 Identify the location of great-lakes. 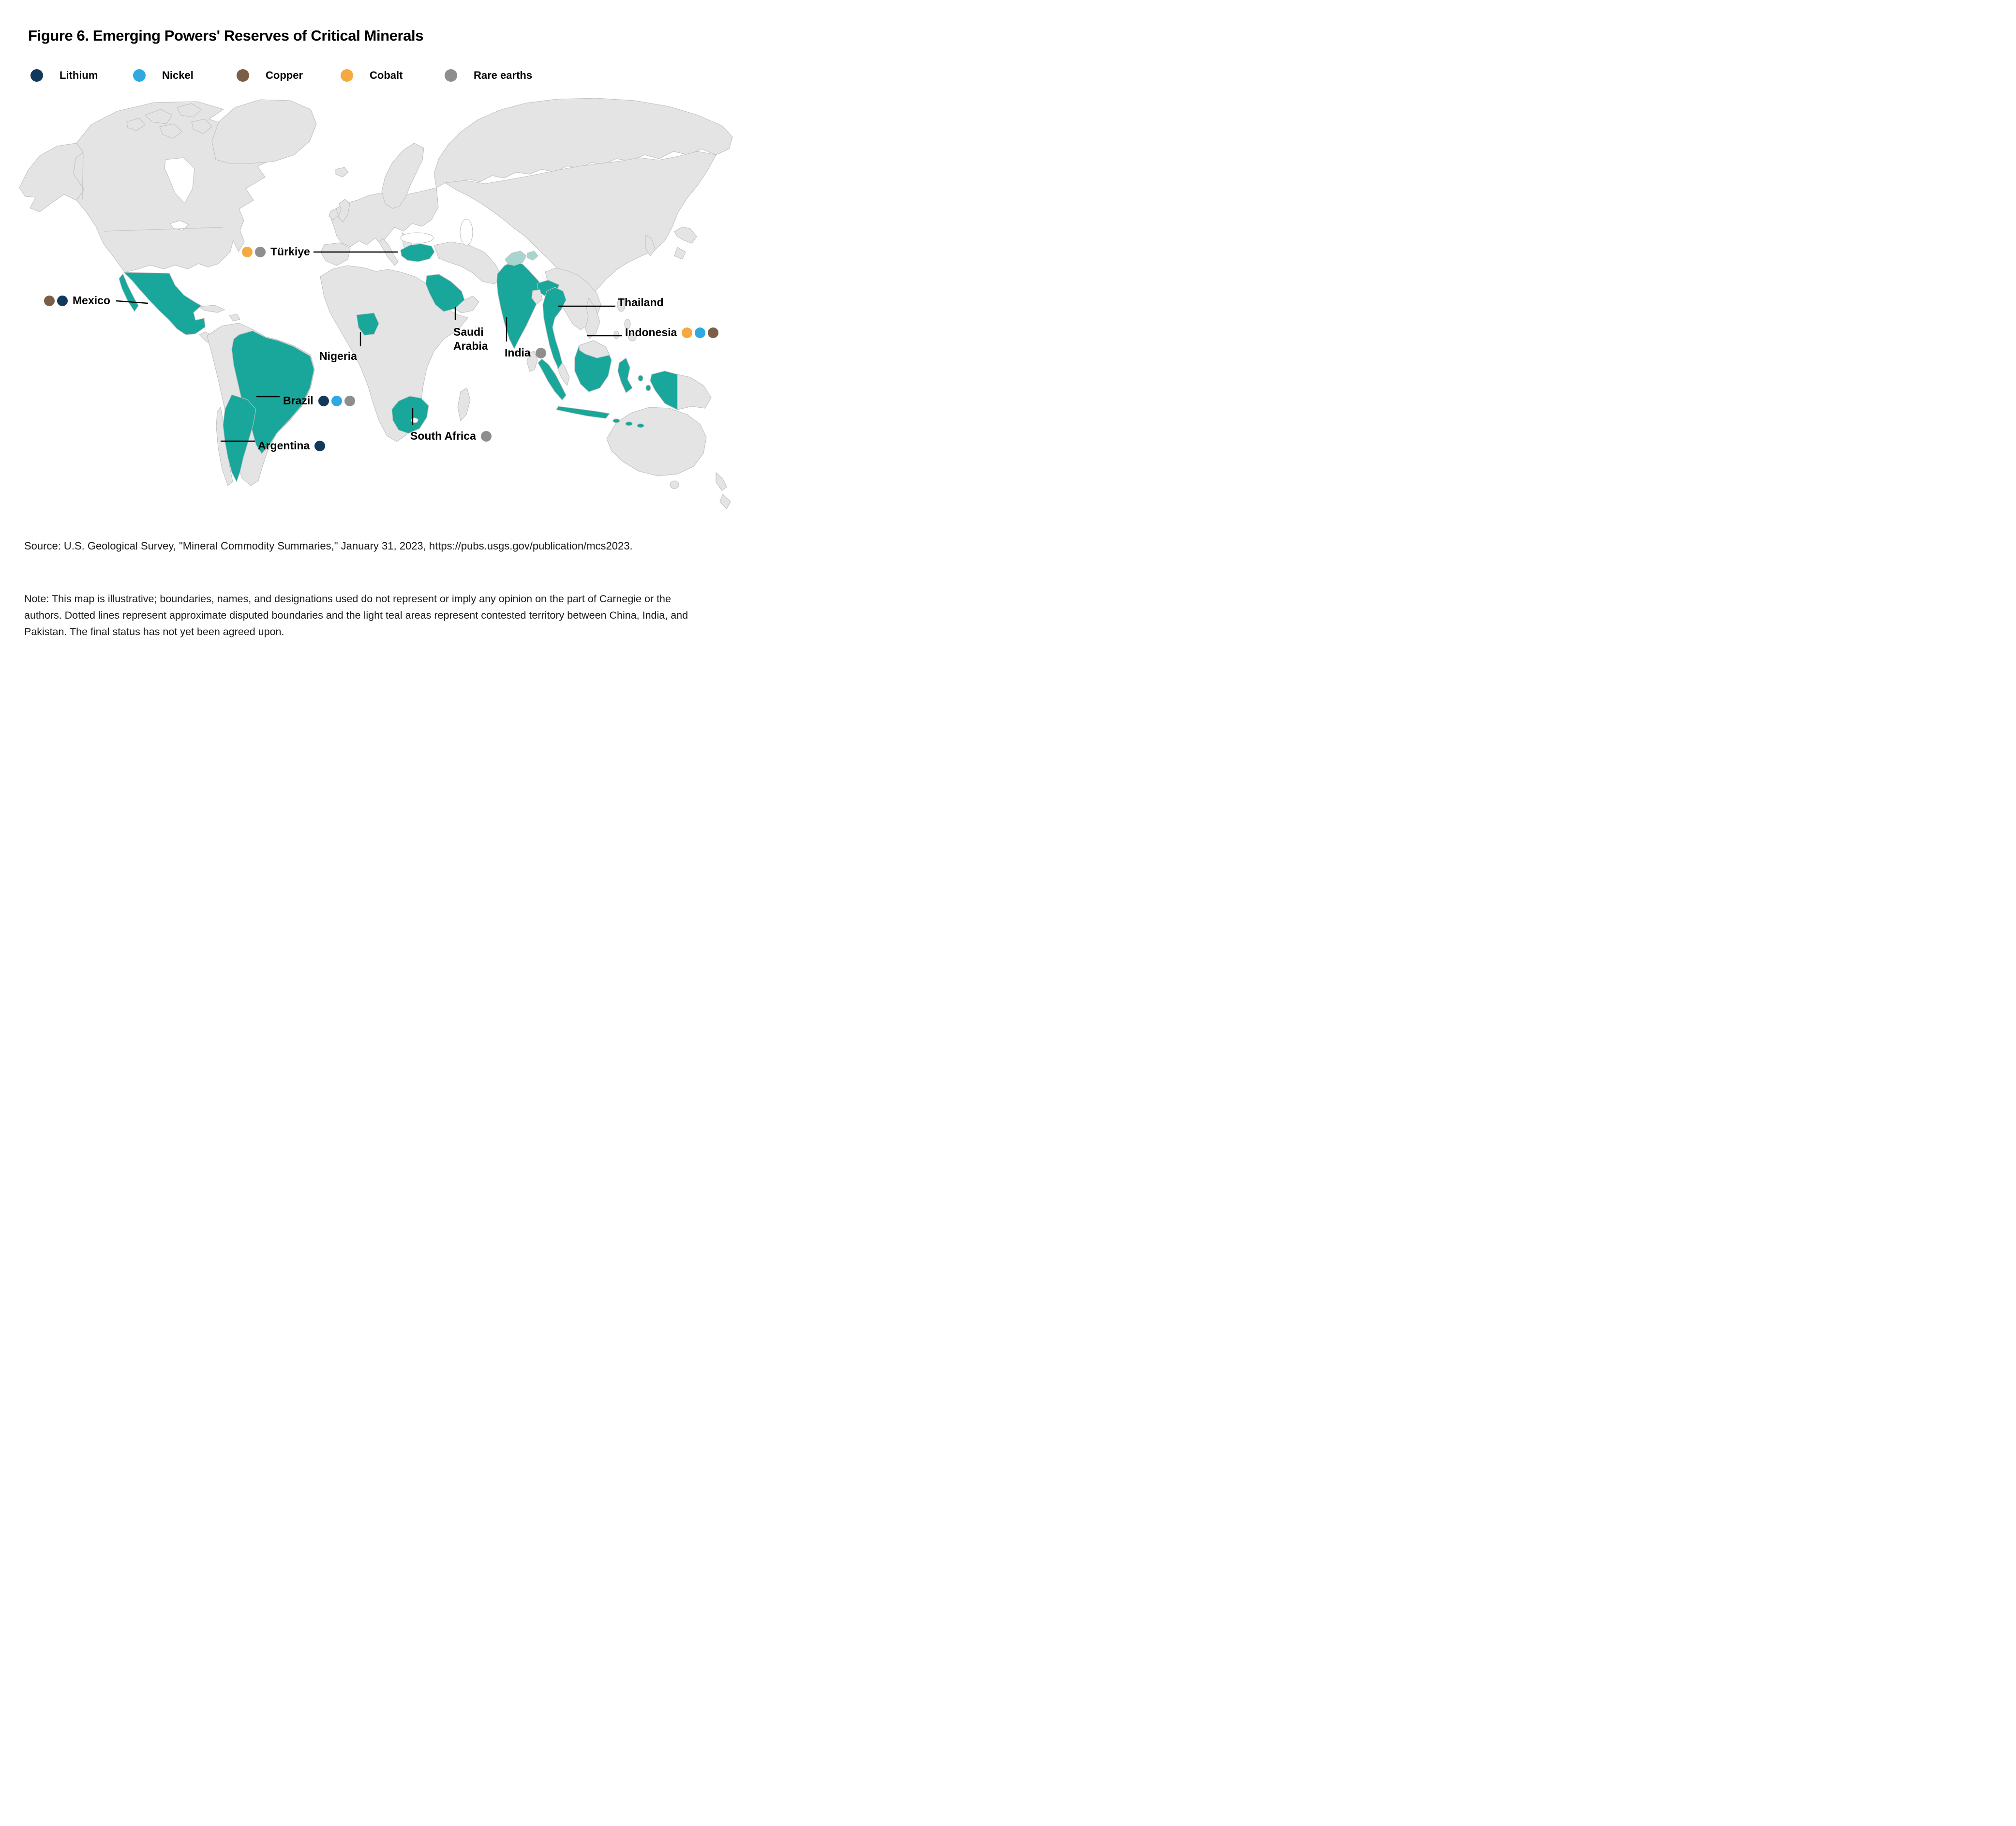
(179, 226).